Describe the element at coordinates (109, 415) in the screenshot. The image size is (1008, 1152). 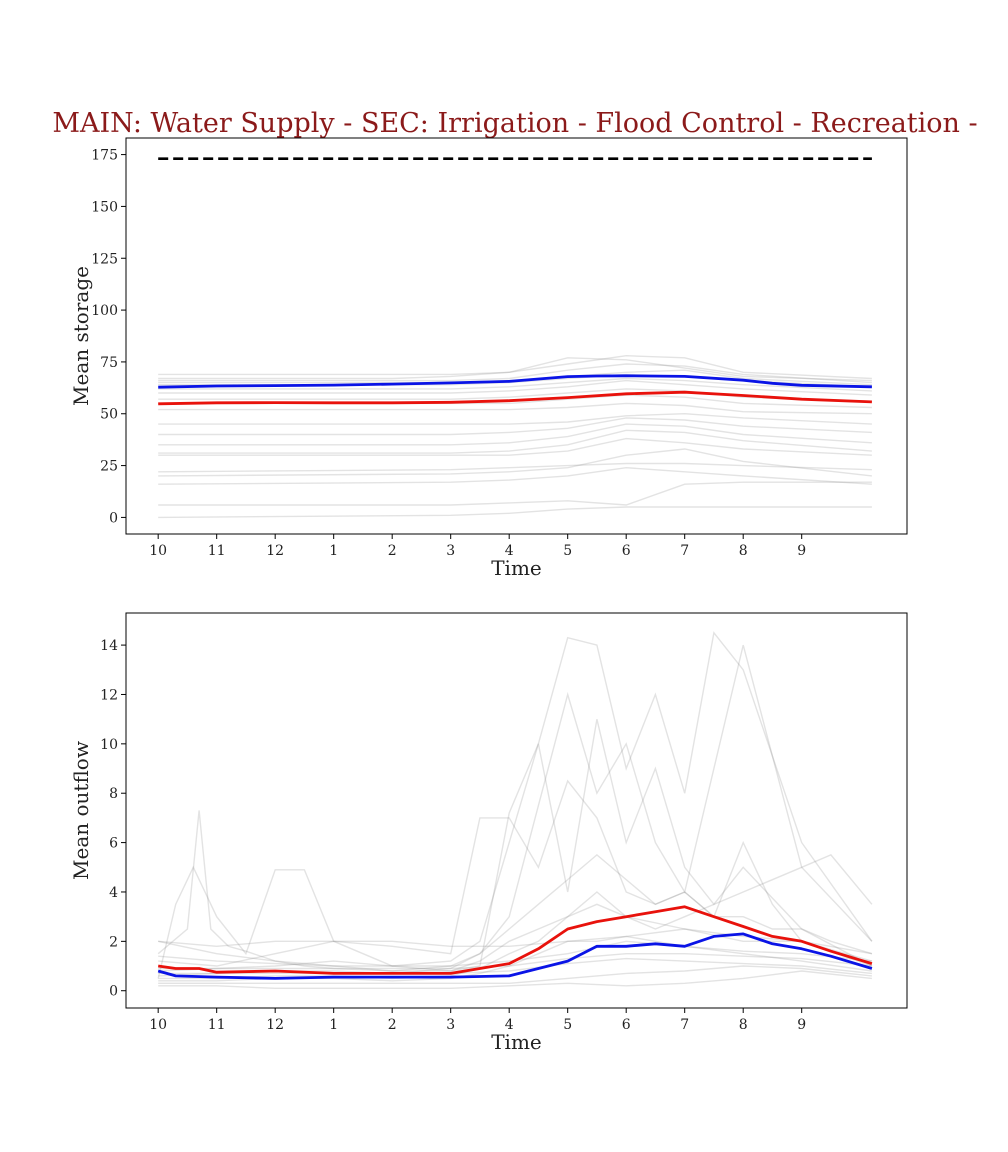
I see `storage-y-tick-label: 50` at that location.